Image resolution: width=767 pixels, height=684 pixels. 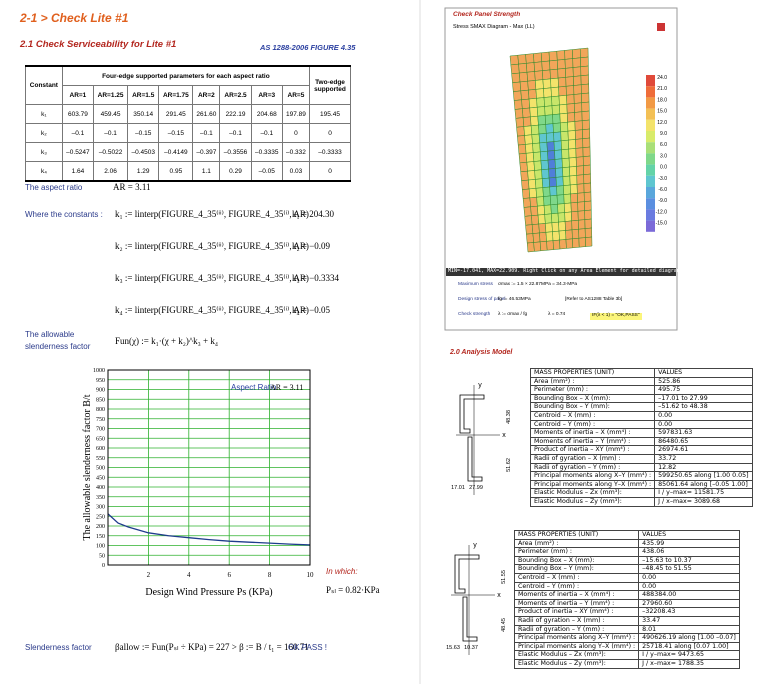 I want to click on table-cell: J / x–max= 3089.68, so click(x=703, y=501).